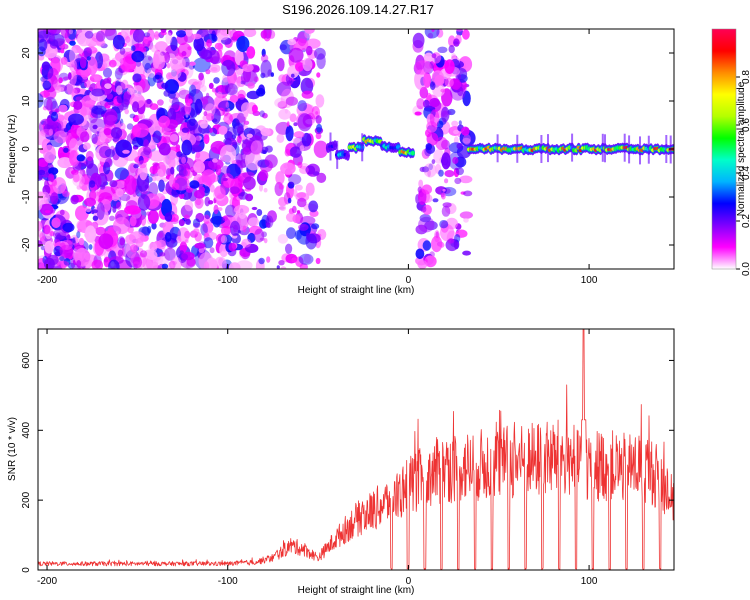 The width and height of the screenshot is (750, 600). What do you see at coordinates (26, 570) in the screenshot?
I see `y-tick-label: 0` at bounding box center [26, 570].